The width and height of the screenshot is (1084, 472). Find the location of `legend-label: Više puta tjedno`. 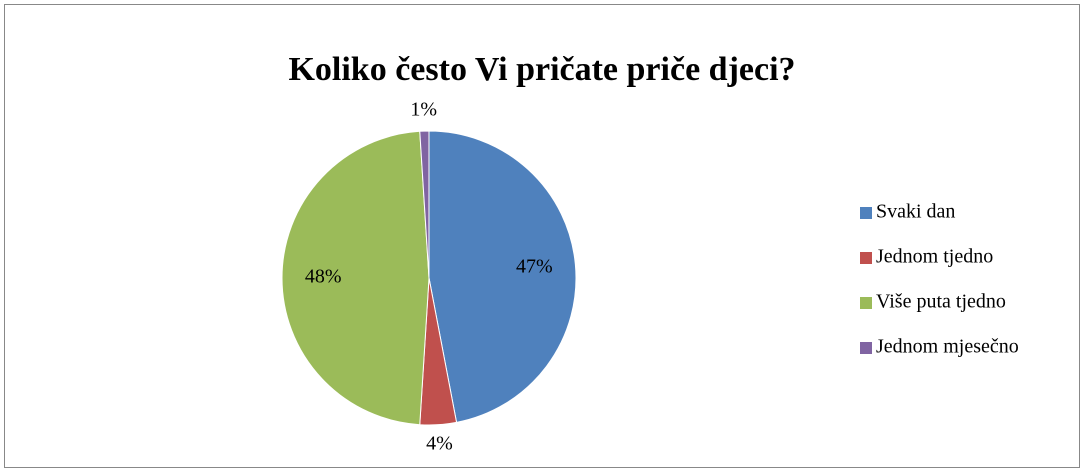

legend-label: Više puta tjedno is located at coordinates (941, 302).